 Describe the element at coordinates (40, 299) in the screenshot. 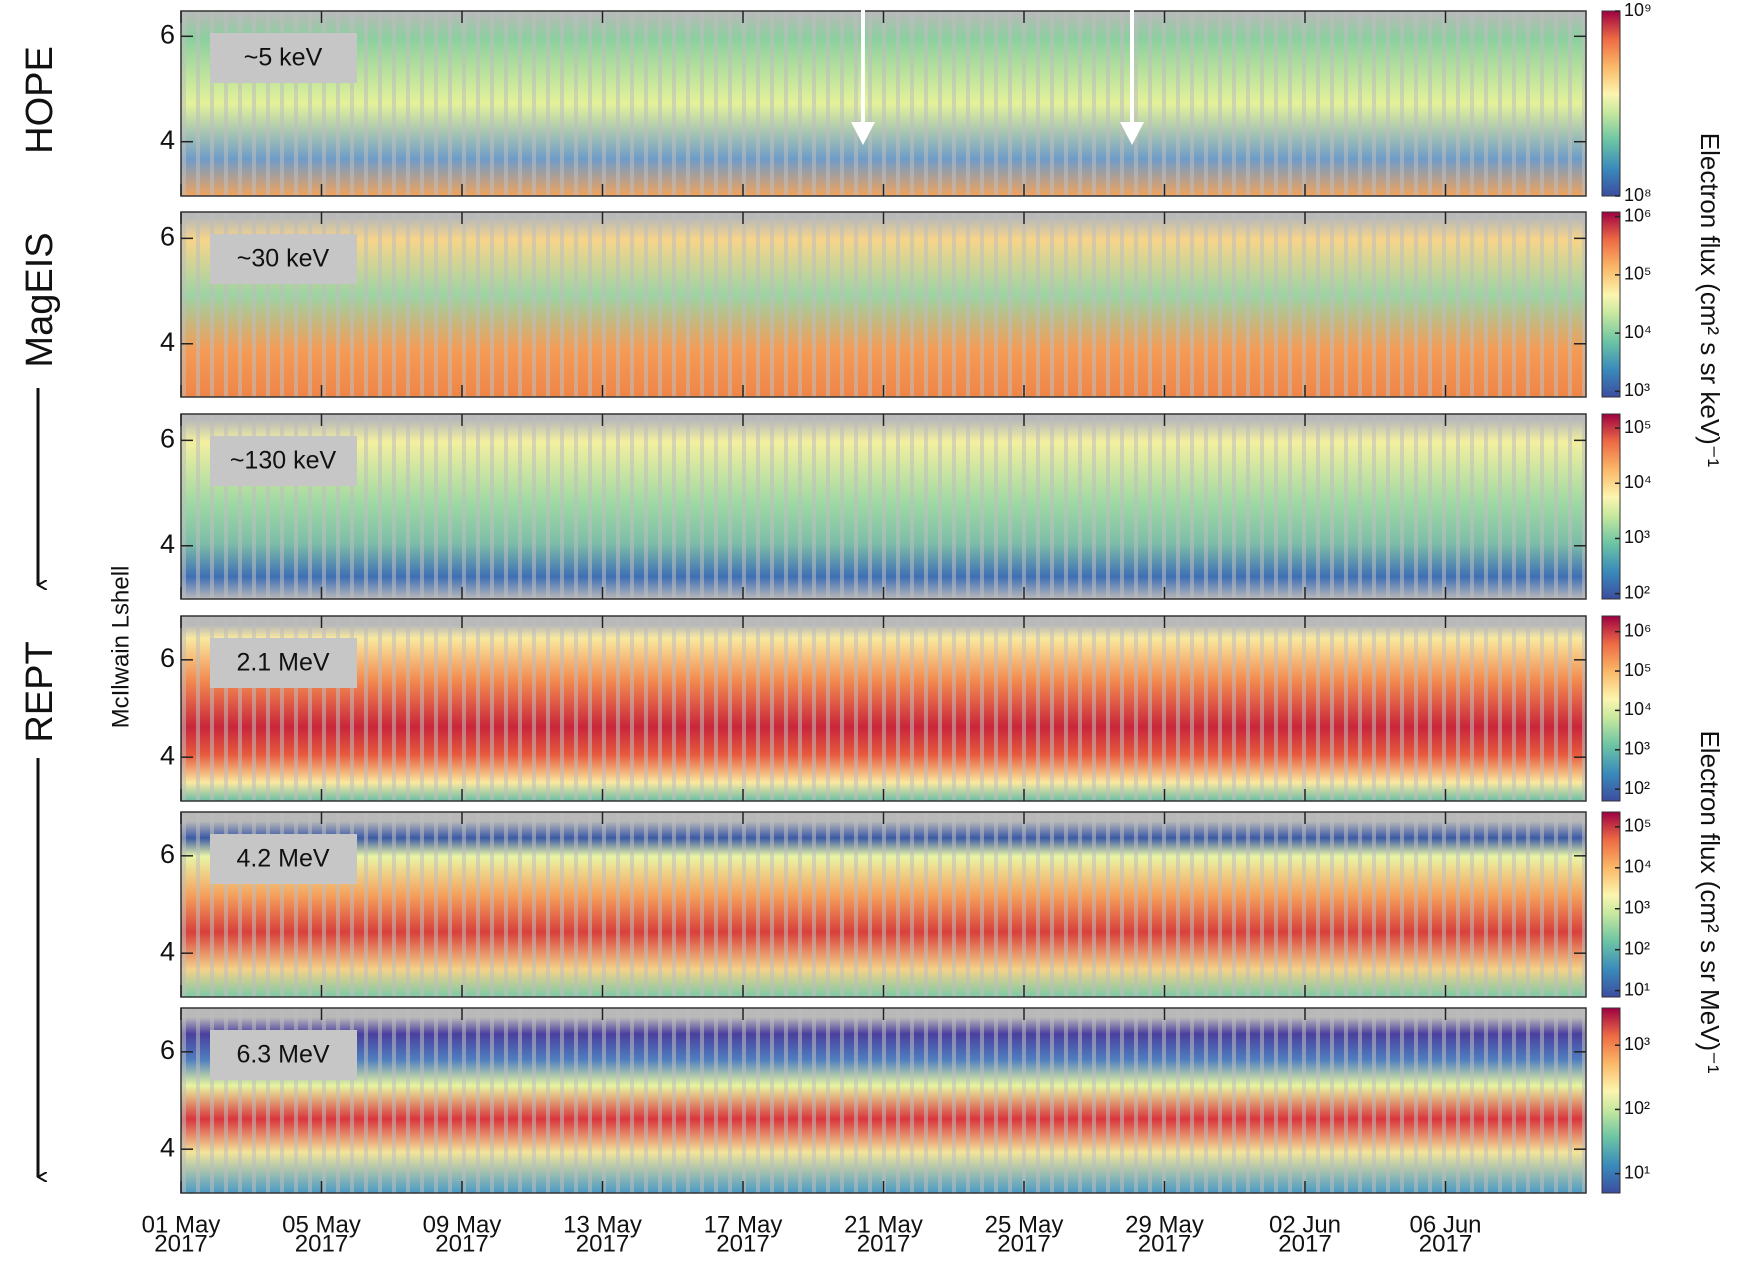

I see `instrument-label: MagEIS` at that location.